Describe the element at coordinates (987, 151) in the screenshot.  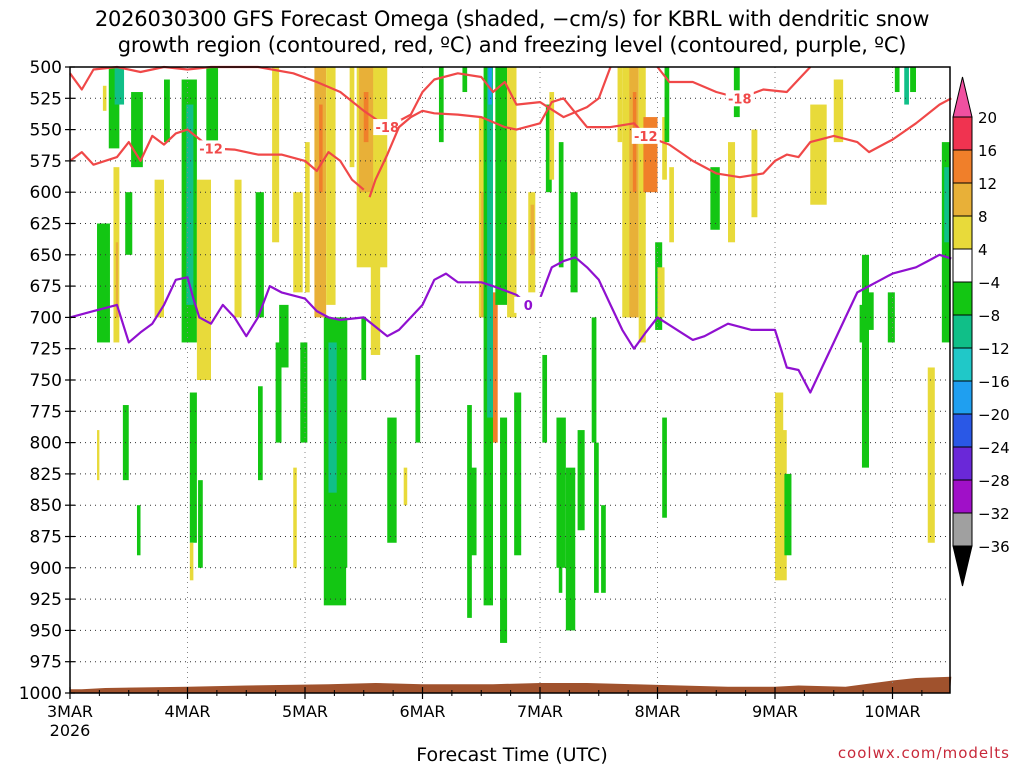
I see `colorbar-label: 16` at that location.